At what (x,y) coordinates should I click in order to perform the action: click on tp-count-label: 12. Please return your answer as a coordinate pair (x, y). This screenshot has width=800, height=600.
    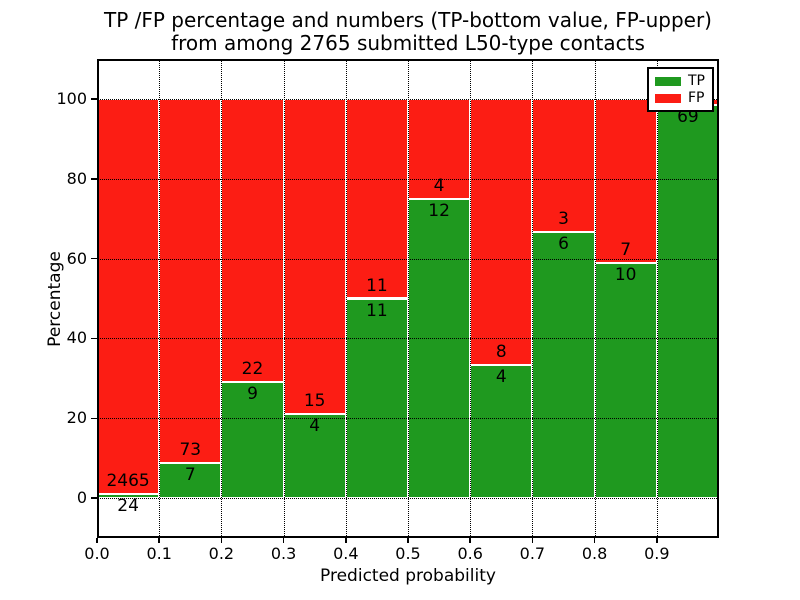
    Looking at the image, I should click on (439, 210).